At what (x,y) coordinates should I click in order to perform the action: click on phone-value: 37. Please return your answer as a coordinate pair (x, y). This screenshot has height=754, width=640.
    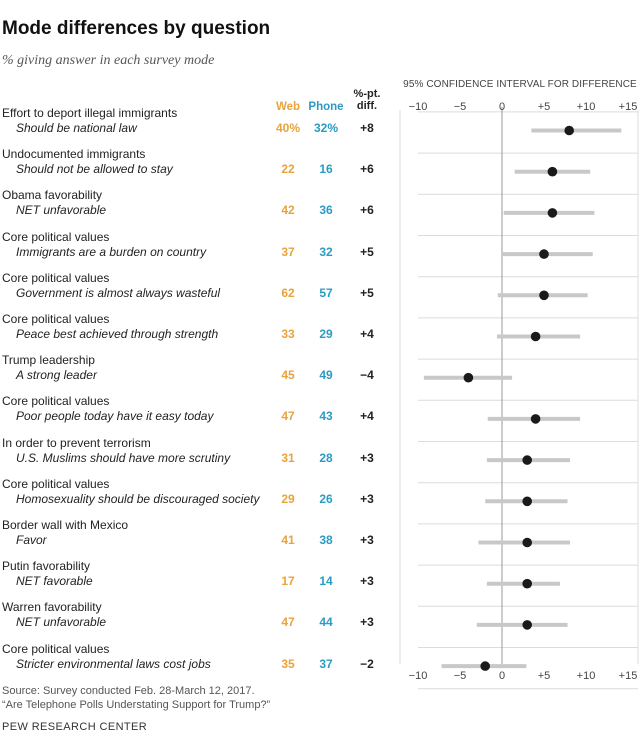
    Looking at the image, I should click on (326, 663).